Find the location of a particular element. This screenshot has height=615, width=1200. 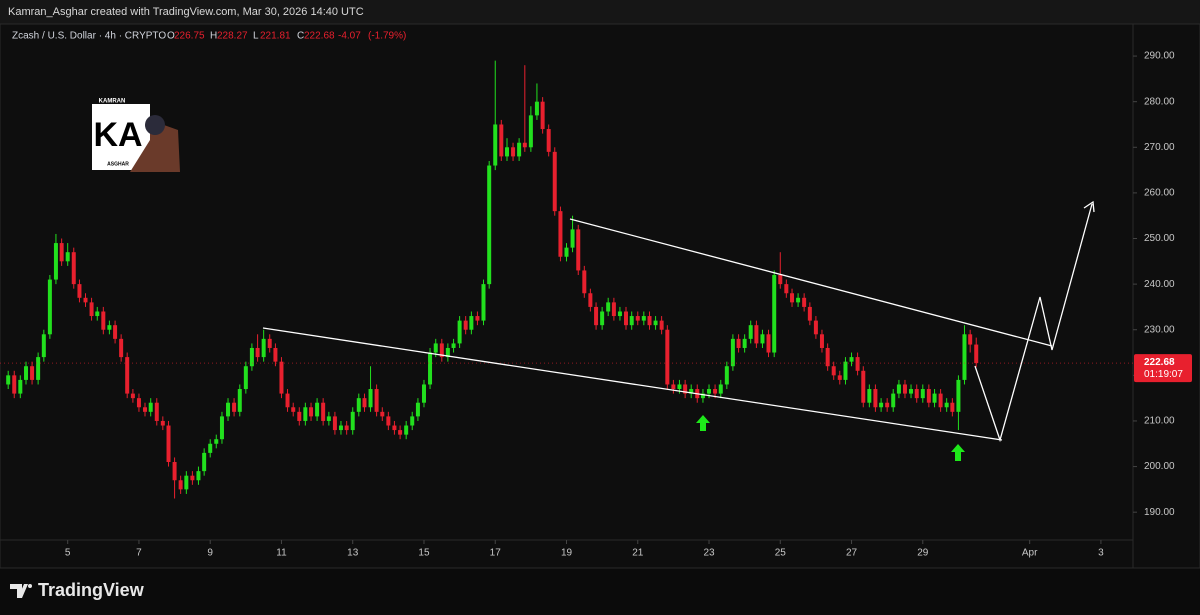

up-arrow is located at coordinates (703, 423).